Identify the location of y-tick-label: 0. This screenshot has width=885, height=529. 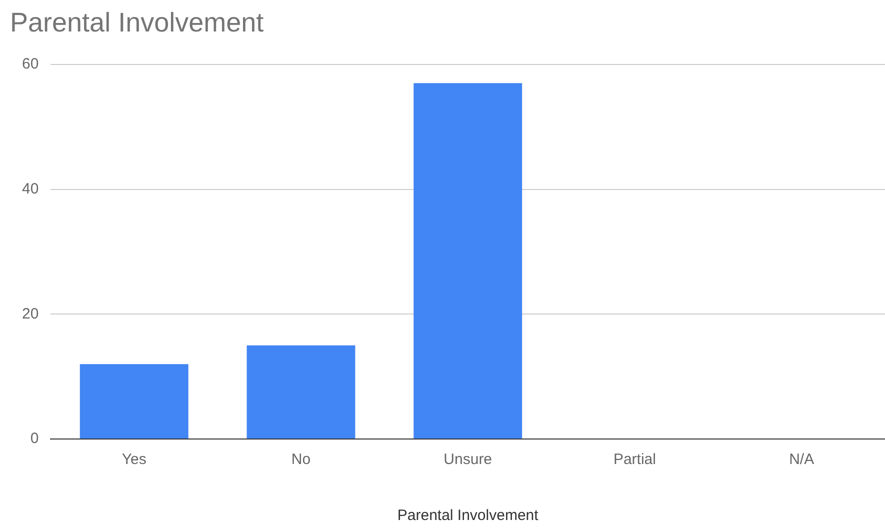
(34, 439).